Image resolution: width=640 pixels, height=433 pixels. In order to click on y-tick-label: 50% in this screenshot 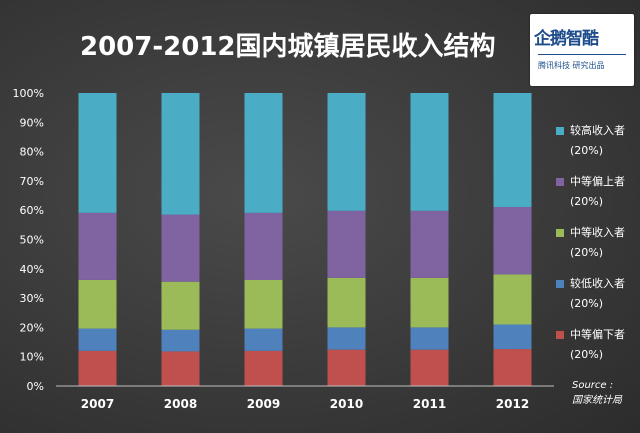, I will do `click(32, 240)`.